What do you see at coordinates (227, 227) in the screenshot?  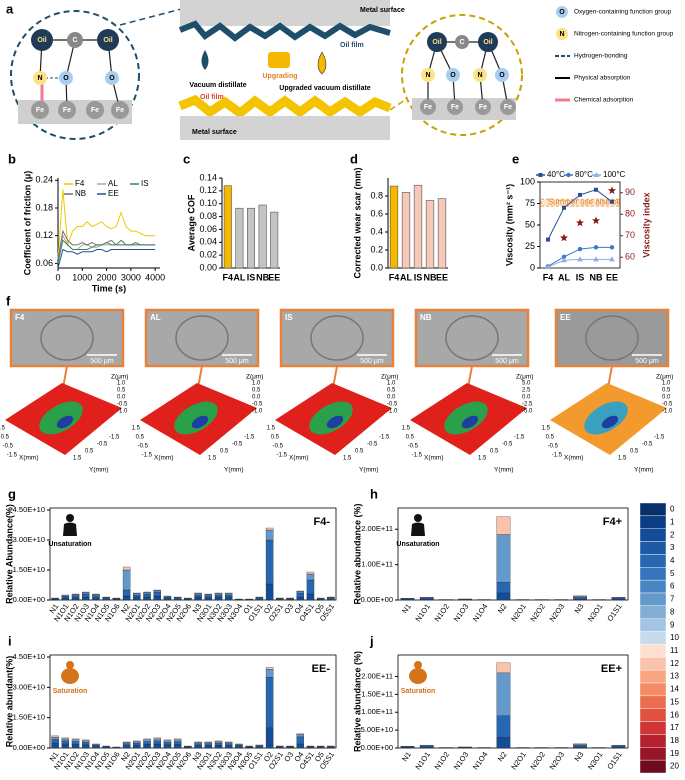 I see `bar` at bounding box center [227, 227].